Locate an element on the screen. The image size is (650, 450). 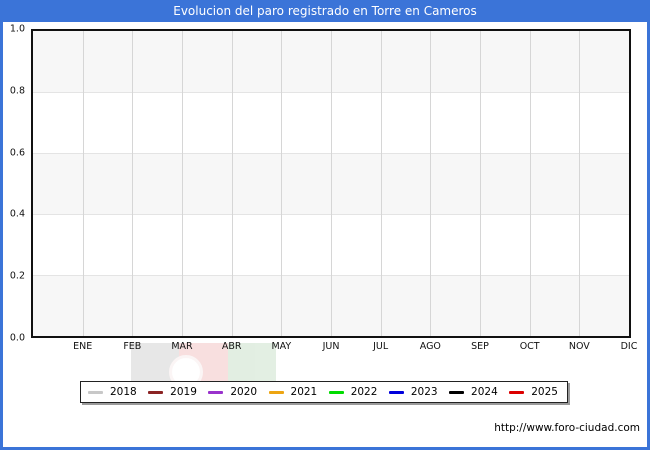
legend: 2018 2019 2020 2021 2022 2023 2024 2025 is located at coordinates (324, 392).